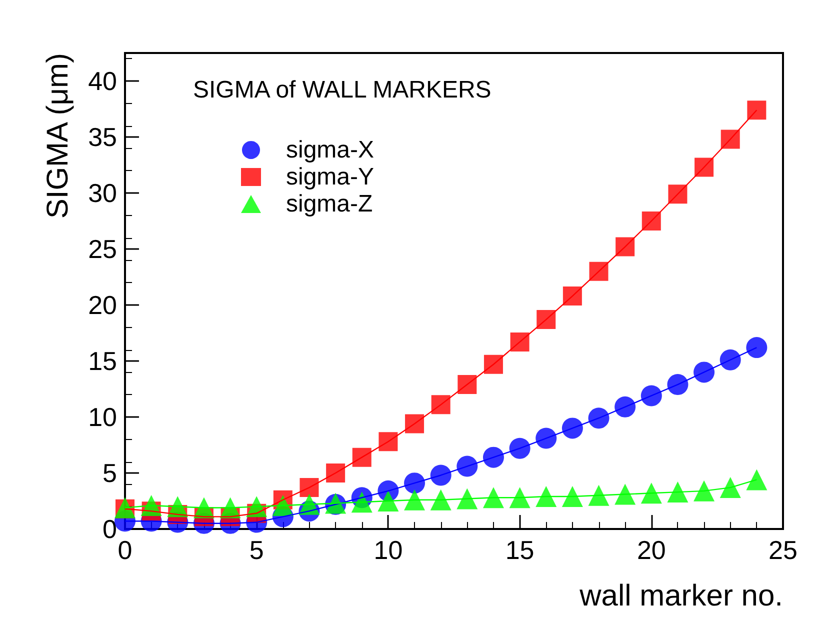  What do you see at coordinates (783, 550) in the screenshot?
I see `x-tick-label: 25` at bounding box center [783, 550].